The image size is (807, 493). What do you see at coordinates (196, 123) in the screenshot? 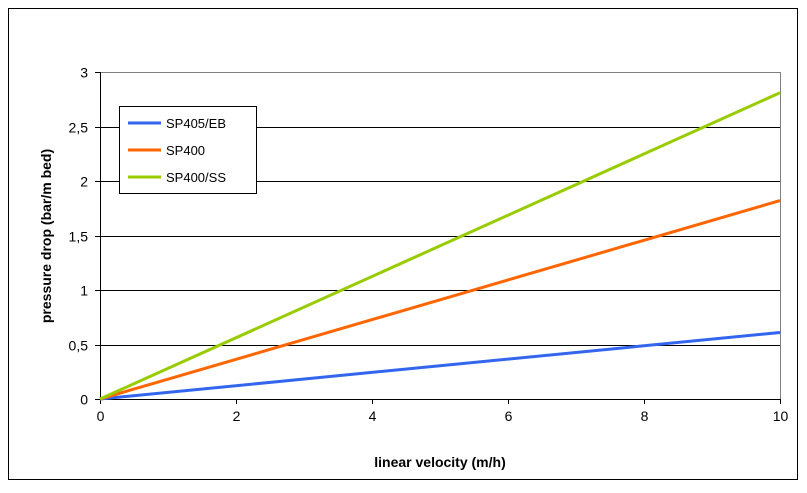
I see `legend-label: SP405/EB` at bounding box center [196, 123].